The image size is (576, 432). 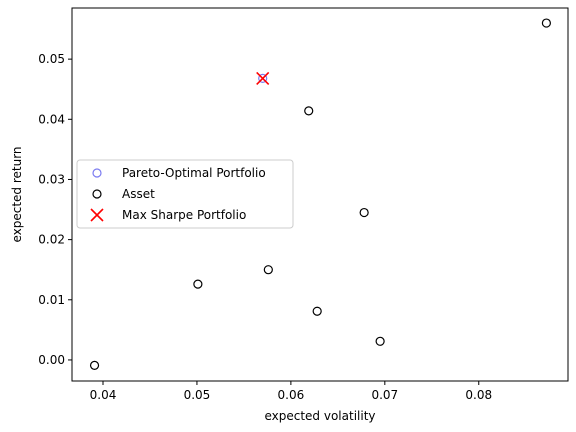 I want to click on max-sharpe-portfolio-point, so click(x=263, y=78).